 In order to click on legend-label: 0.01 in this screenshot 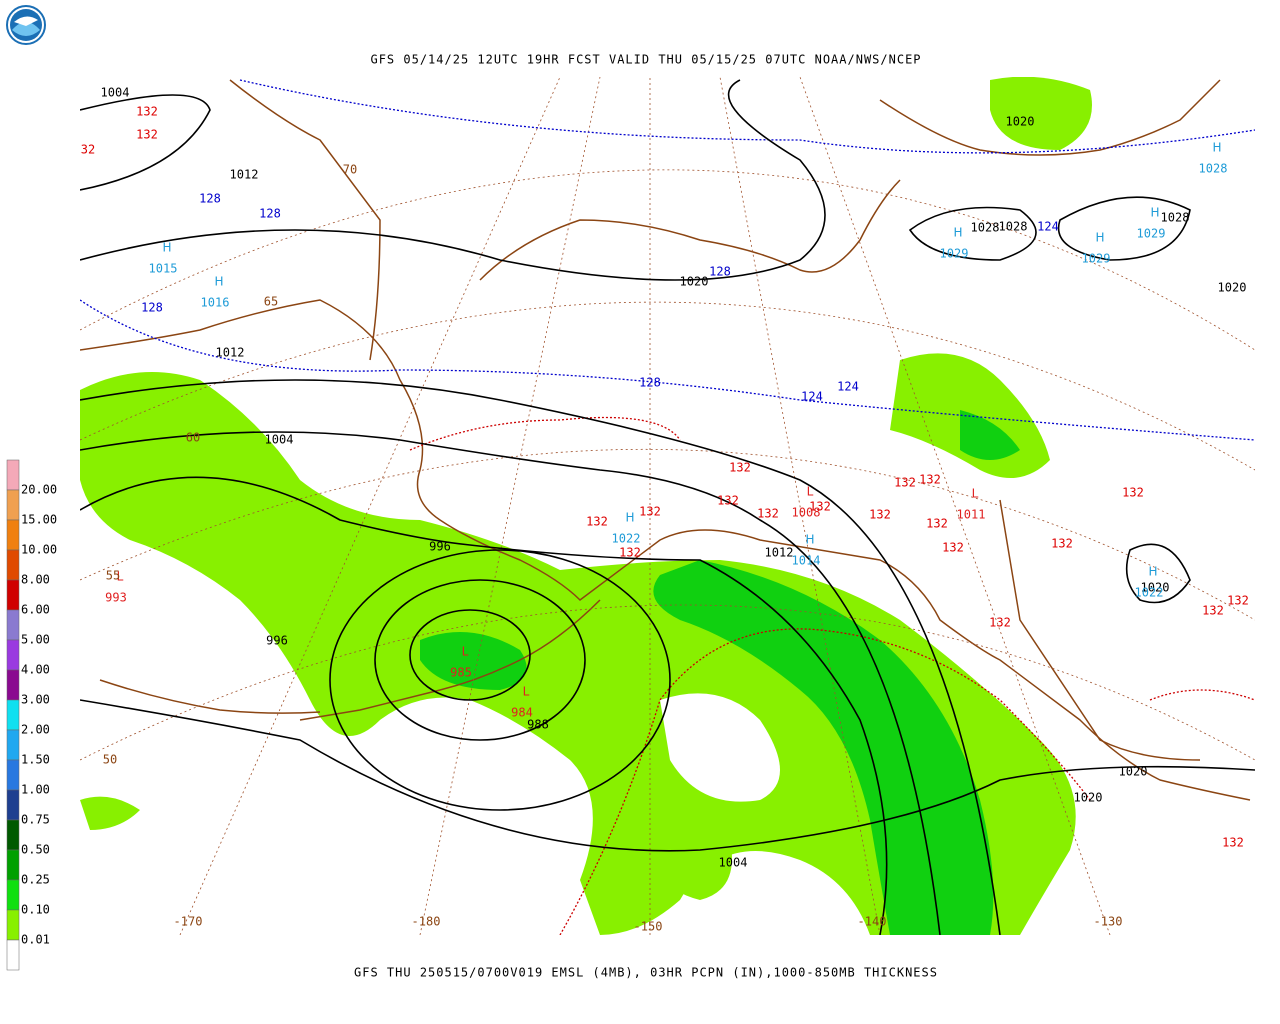, I will do `click(35, 940)`.